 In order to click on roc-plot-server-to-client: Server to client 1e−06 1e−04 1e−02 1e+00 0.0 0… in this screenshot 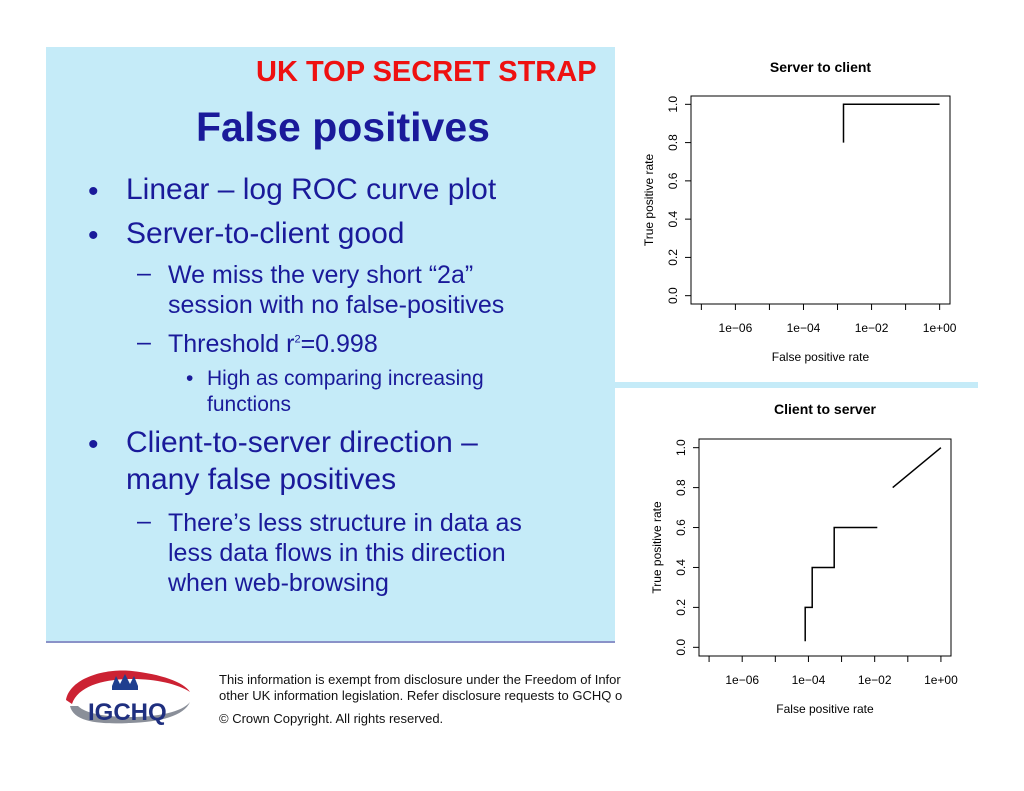, I will do `click(799, 211)`.